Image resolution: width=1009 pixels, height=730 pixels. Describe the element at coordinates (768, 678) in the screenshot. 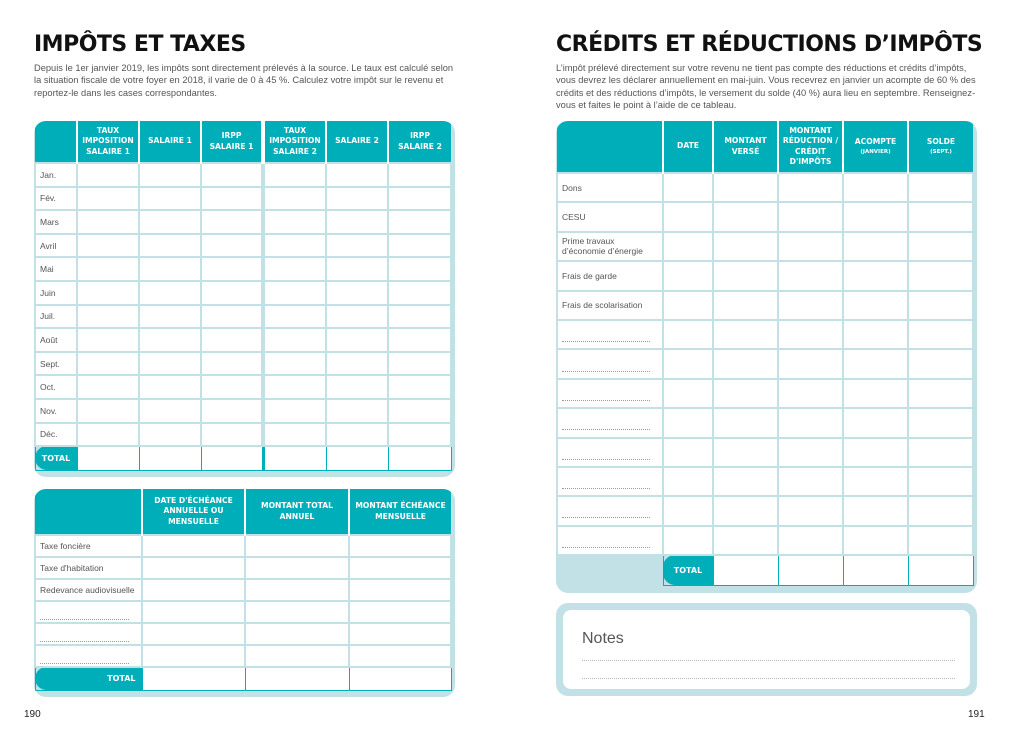

I see `notes-line` at that location.